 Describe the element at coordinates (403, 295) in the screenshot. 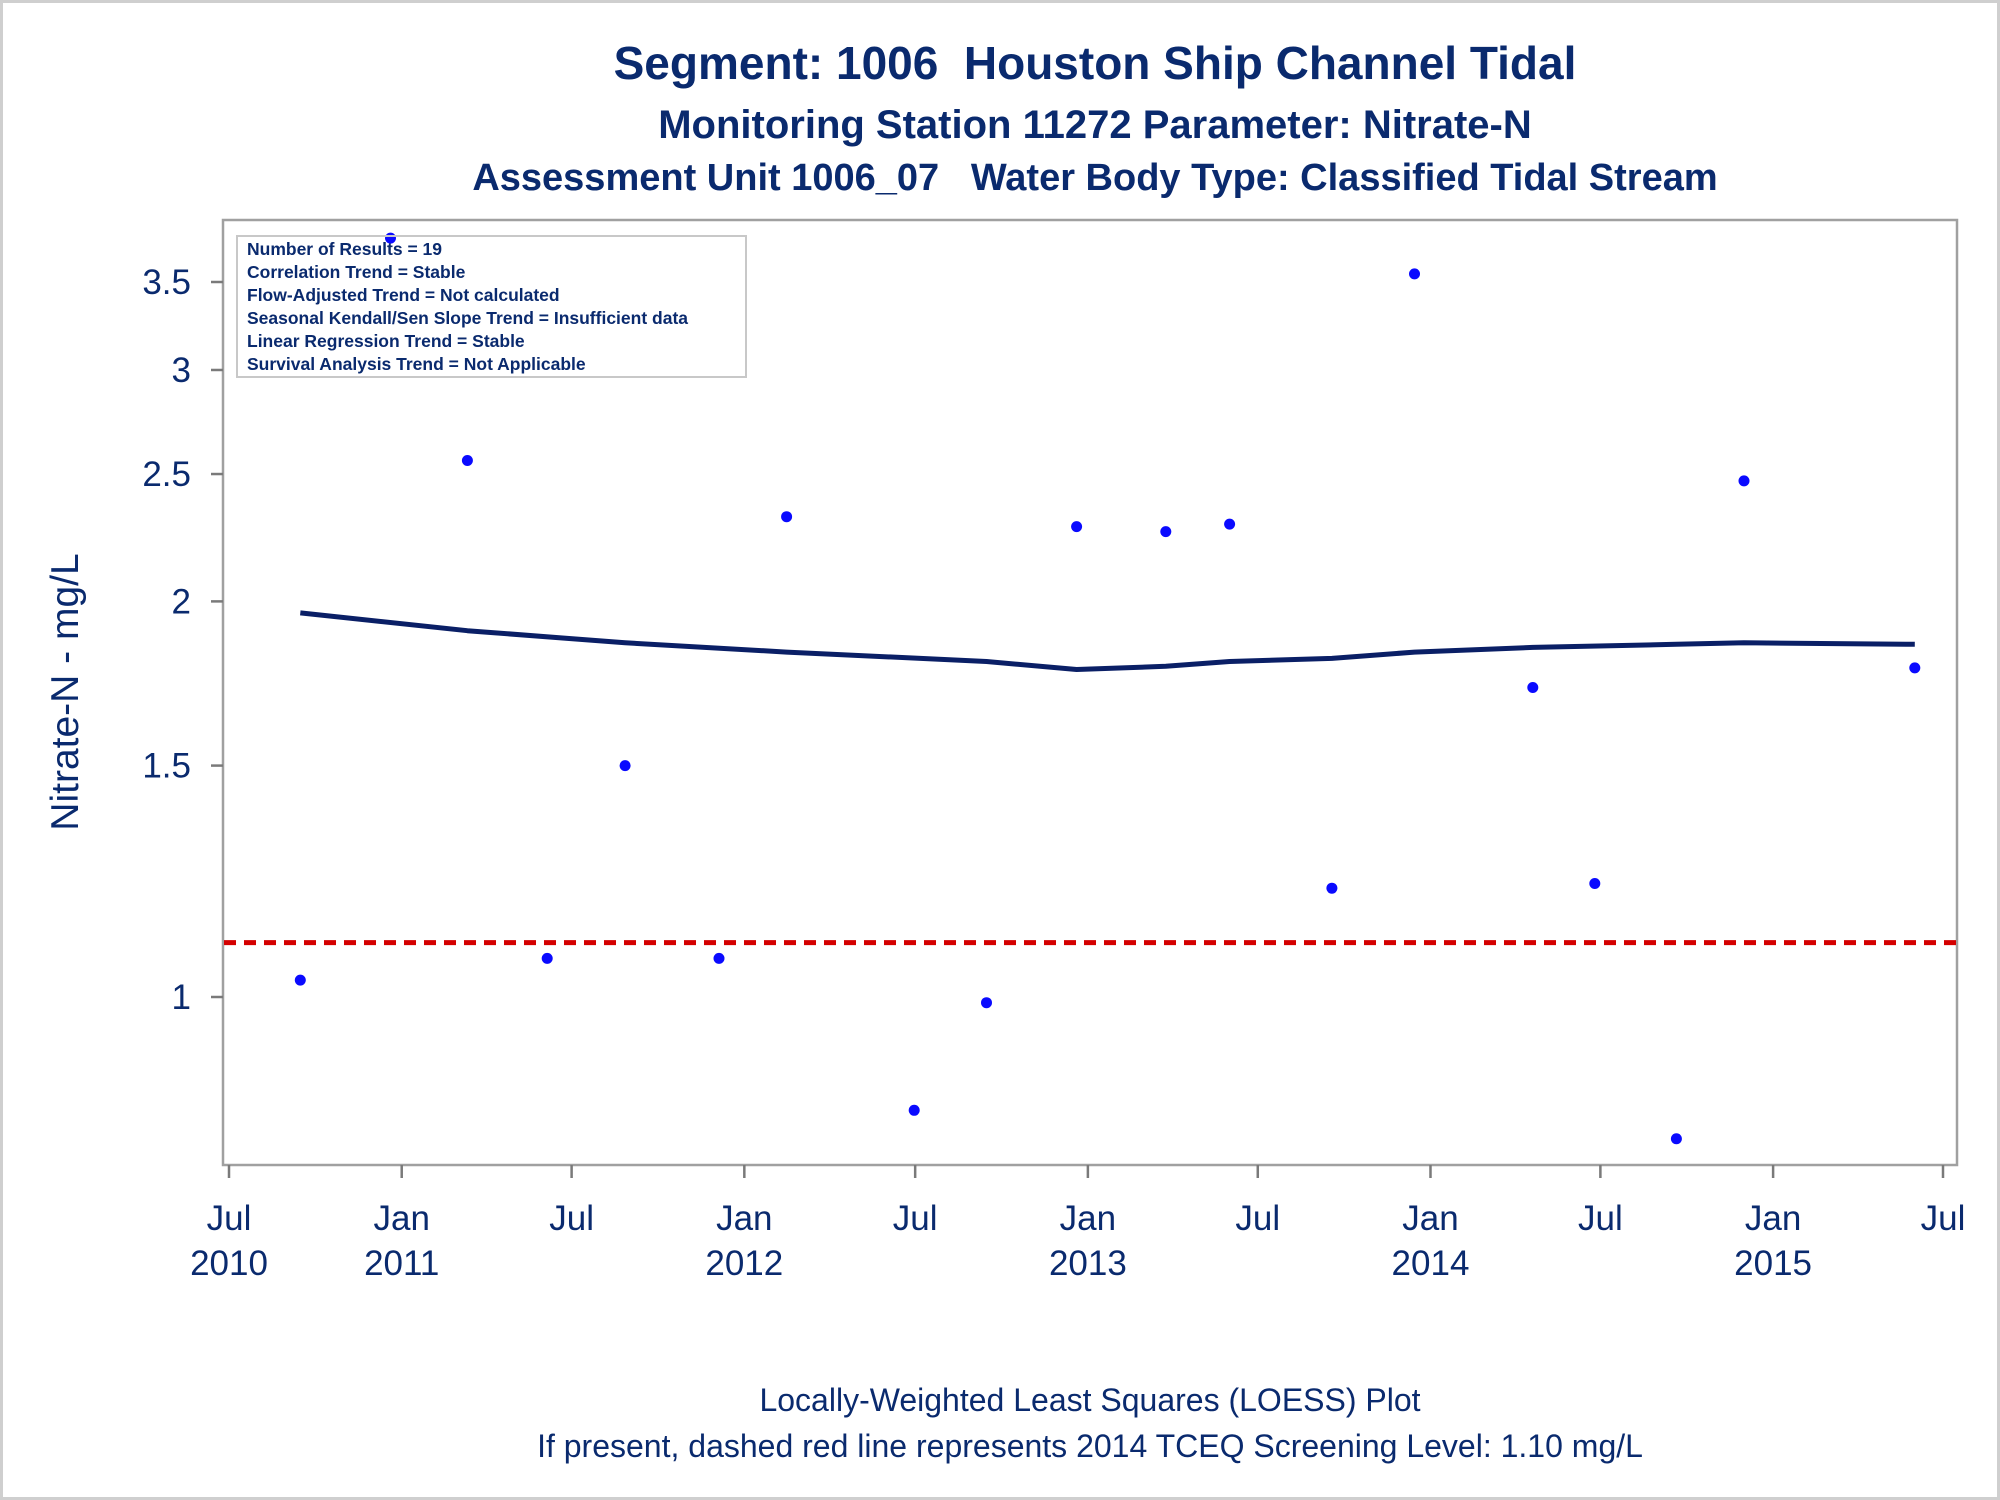

I see `stat-flow-adjusted-trend: Flow-Adjusted Trend = Not calculated` at that location.